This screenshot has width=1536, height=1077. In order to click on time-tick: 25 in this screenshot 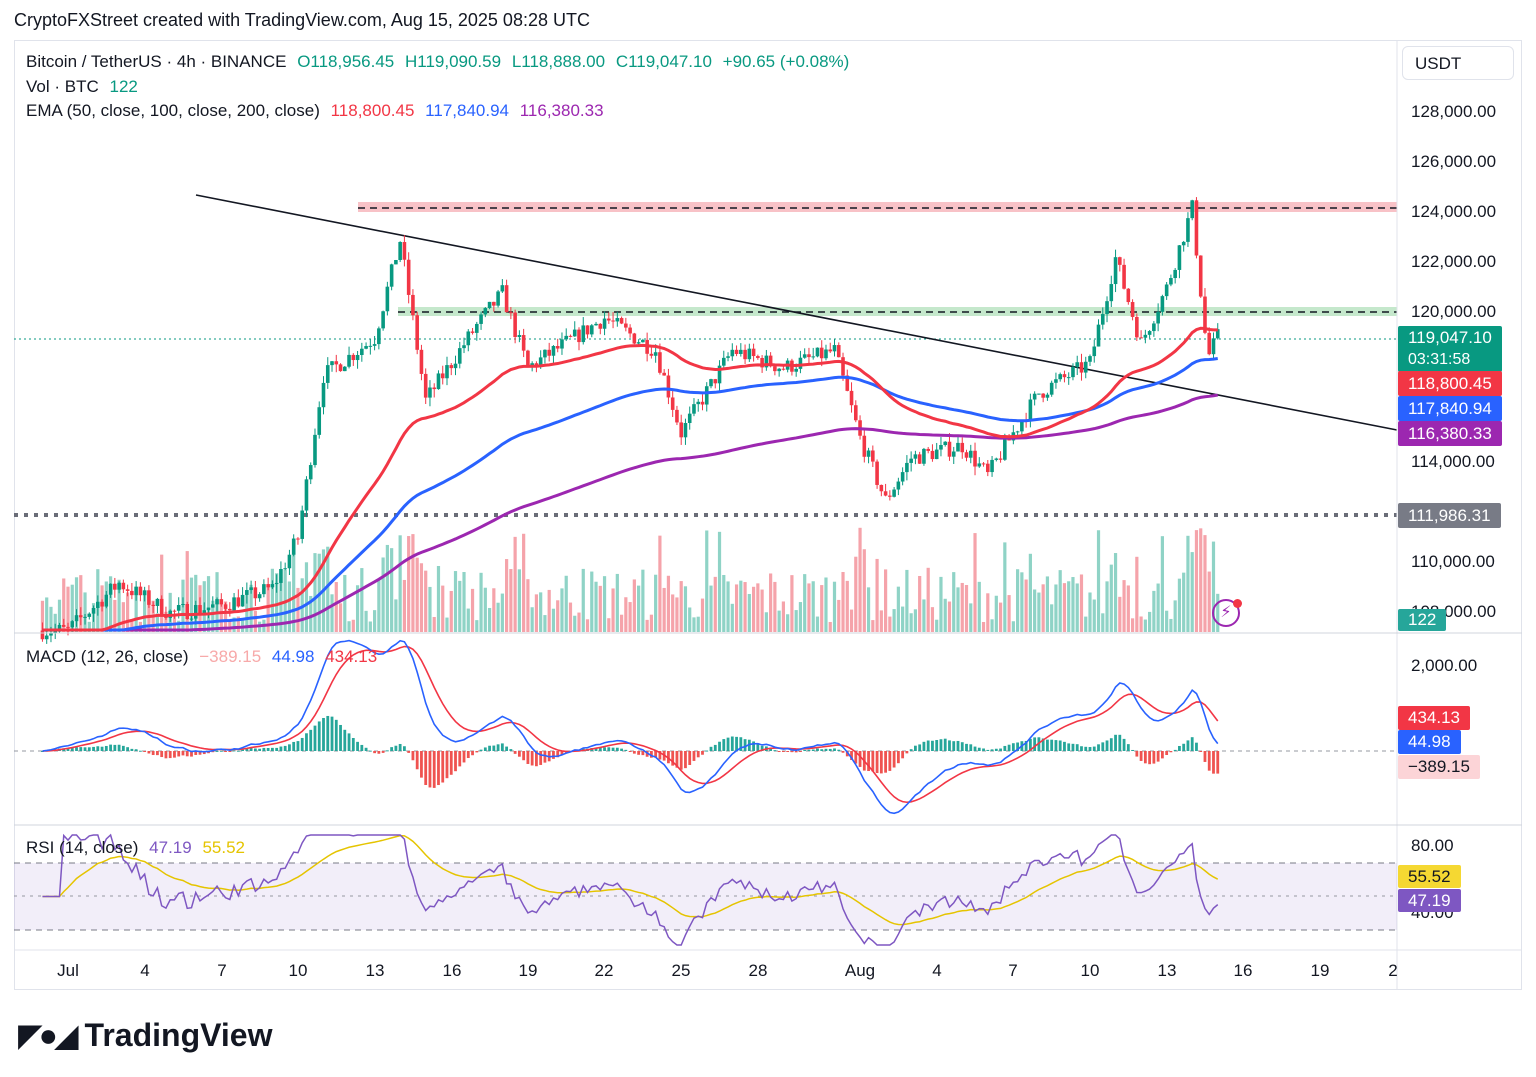, I will do `click(681, 970)`.